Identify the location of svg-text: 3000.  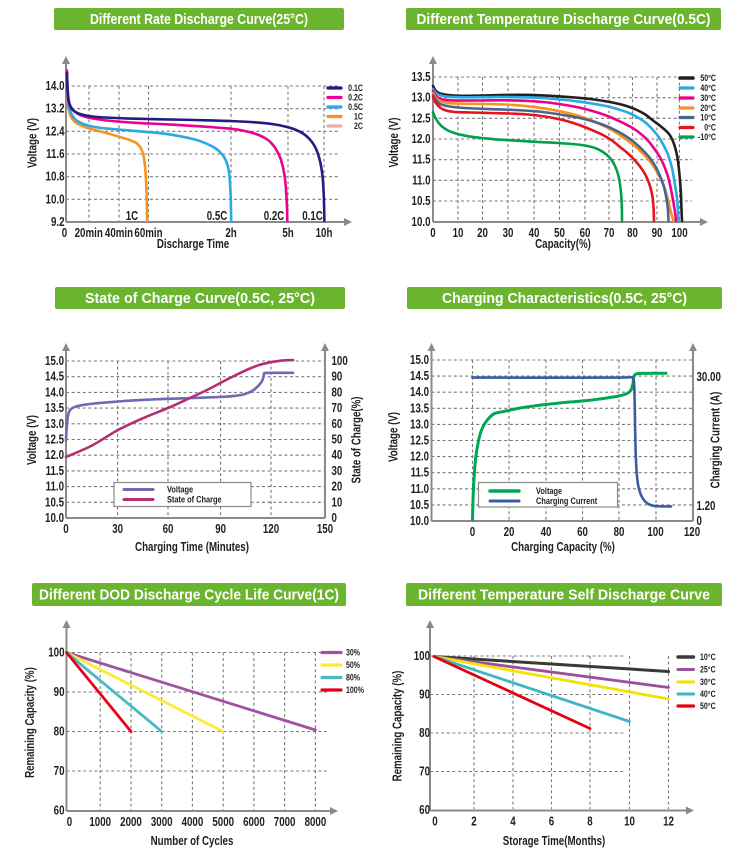
(162, 822).